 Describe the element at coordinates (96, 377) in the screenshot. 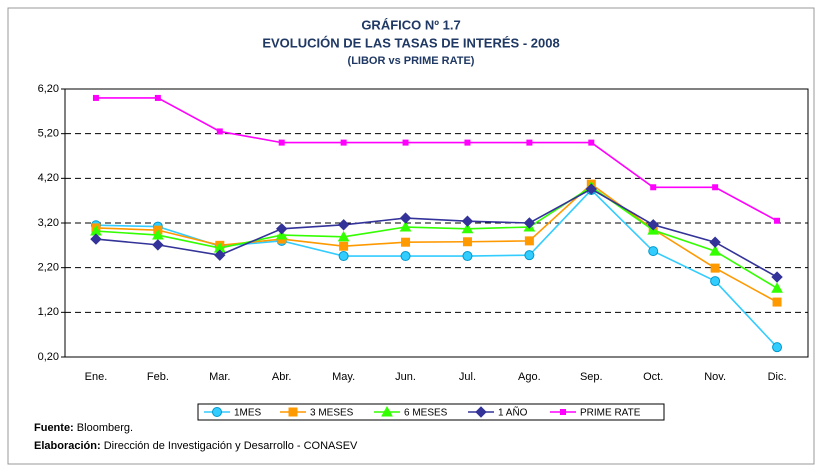

I see `x-tick-label: Ene.` at that location.